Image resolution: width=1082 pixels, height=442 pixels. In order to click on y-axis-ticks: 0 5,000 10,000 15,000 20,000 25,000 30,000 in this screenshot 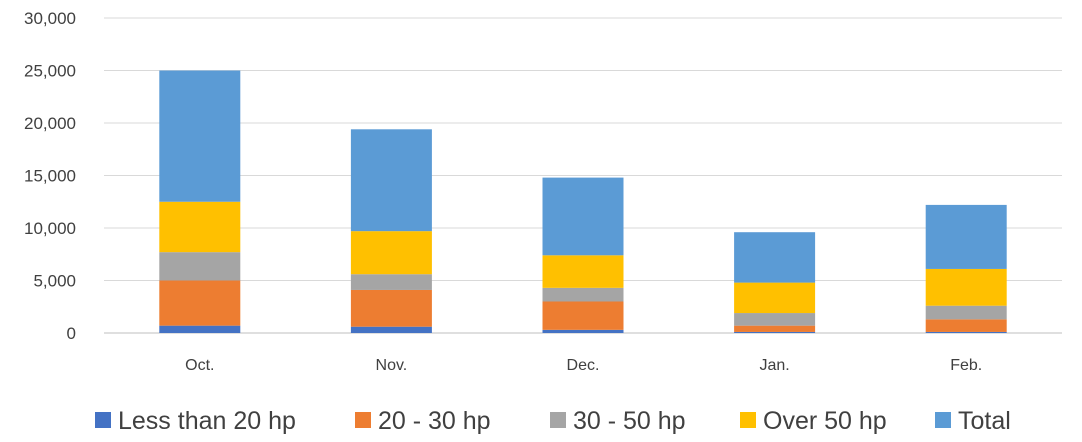, I will do `click(50, 176)`.